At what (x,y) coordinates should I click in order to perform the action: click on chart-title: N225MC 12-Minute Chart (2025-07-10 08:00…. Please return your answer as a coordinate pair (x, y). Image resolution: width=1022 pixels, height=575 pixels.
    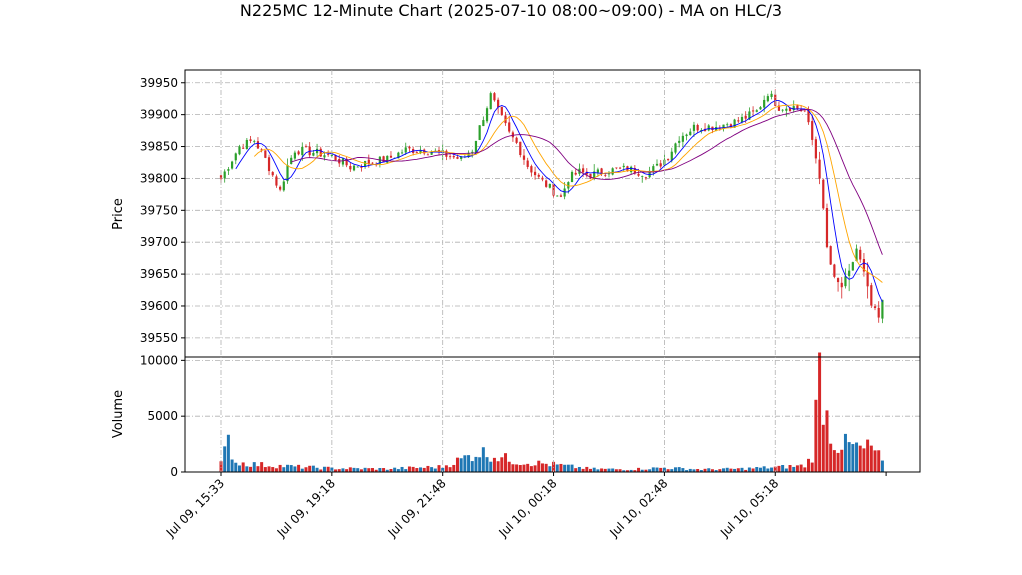
    Looking at the image, I should click on (511, 10).